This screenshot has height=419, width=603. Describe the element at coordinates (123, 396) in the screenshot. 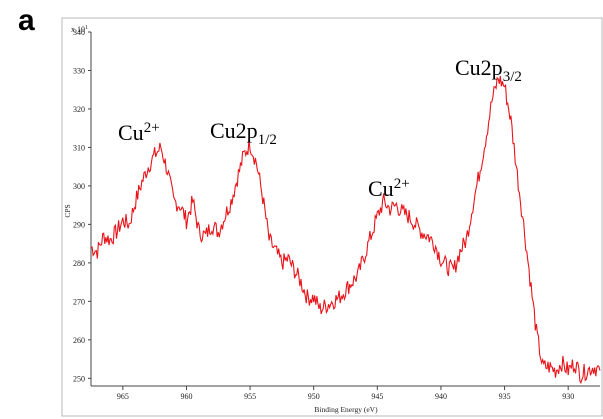

I see `x-tick-label: 965` at that location.